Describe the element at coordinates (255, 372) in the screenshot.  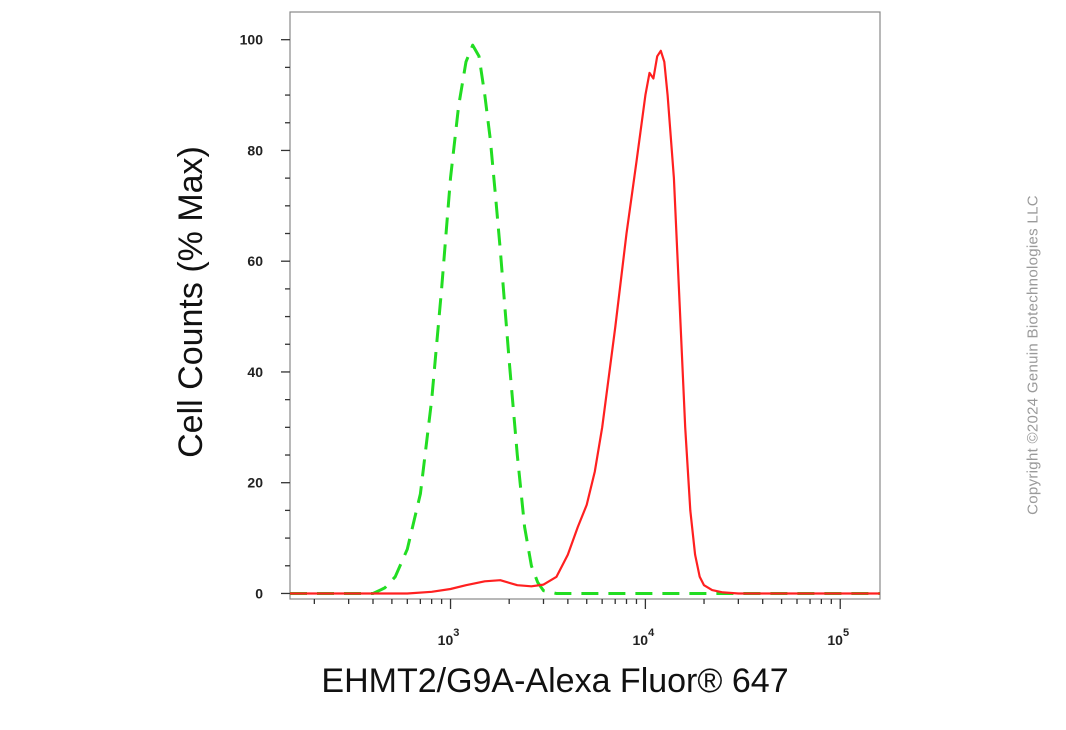
I see `y-tick-label: 40` at that location.